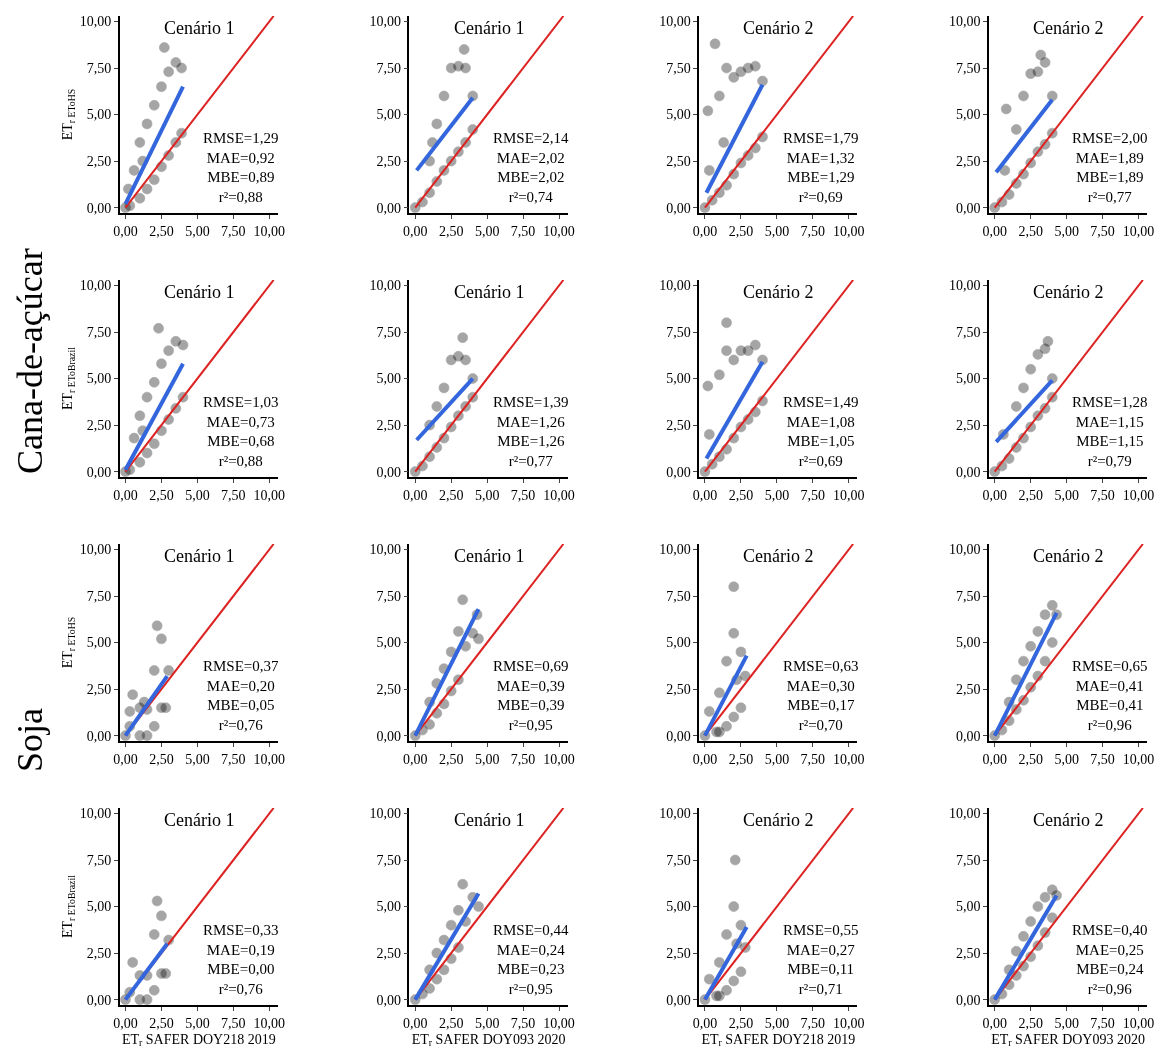  What do you see at coordinates (821, 695) in the screenshot?
I see `annotation: RMSE=0,63 MAE=0,30 MBE=0,17 r²=0,70` at bounding box center [821, 695].